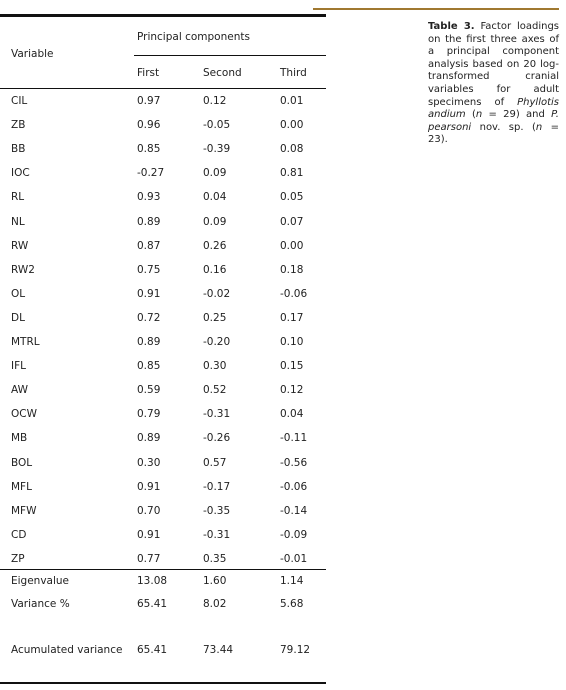 This screenshot has height=690, width=566. What do you see at coordinates (470, 115) in the screenshot?
I see `caption-text: (` at bounding box center [470, 115].